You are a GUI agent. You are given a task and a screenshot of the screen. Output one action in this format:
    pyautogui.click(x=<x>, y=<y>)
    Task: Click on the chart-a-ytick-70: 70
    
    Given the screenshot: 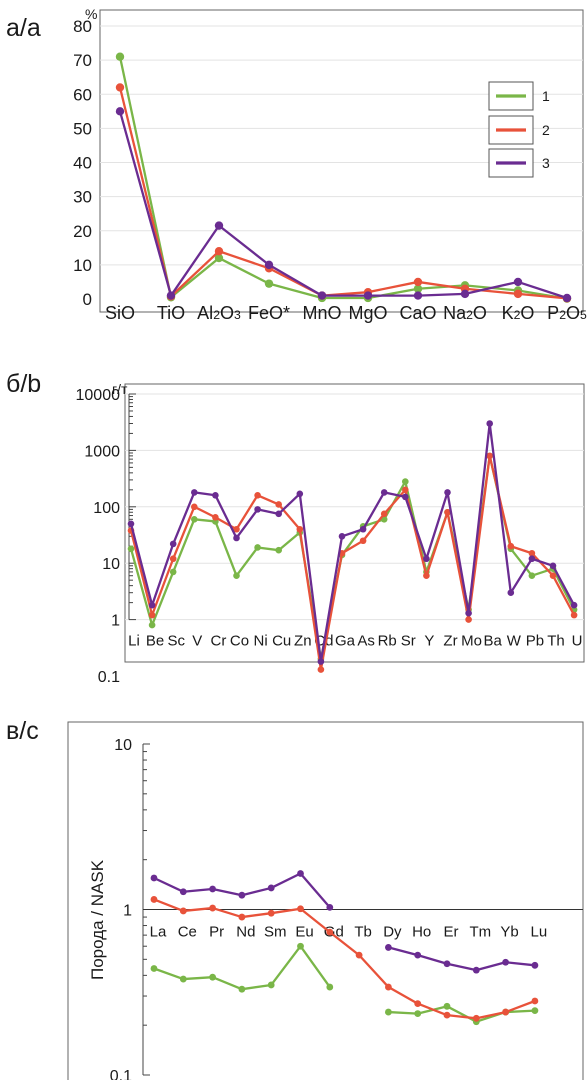 What is the action you would take?
    pyautogui.click(x=82, y=60)
    